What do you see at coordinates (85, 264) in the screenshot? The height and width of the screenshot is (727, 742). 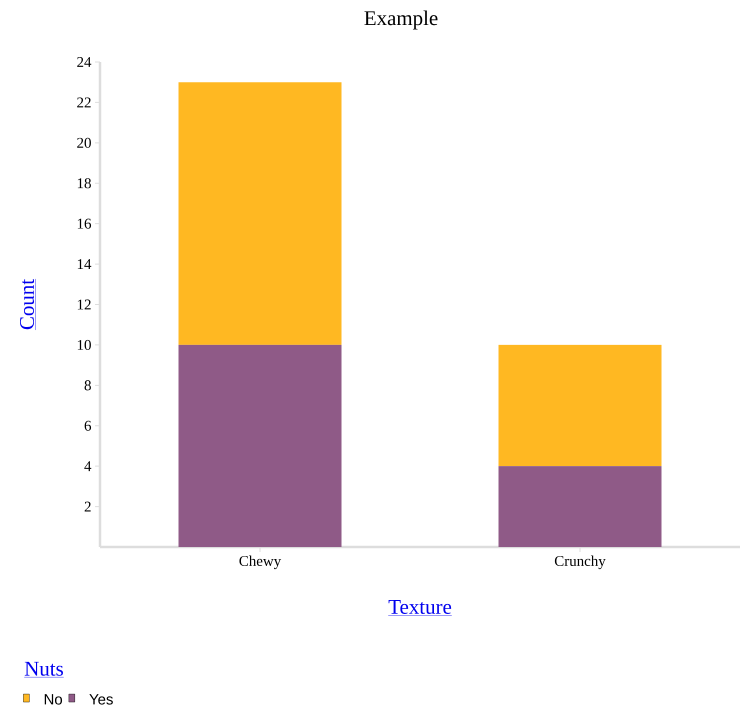 I see `y-tick-label: 14` at bounding box center [85, 264].